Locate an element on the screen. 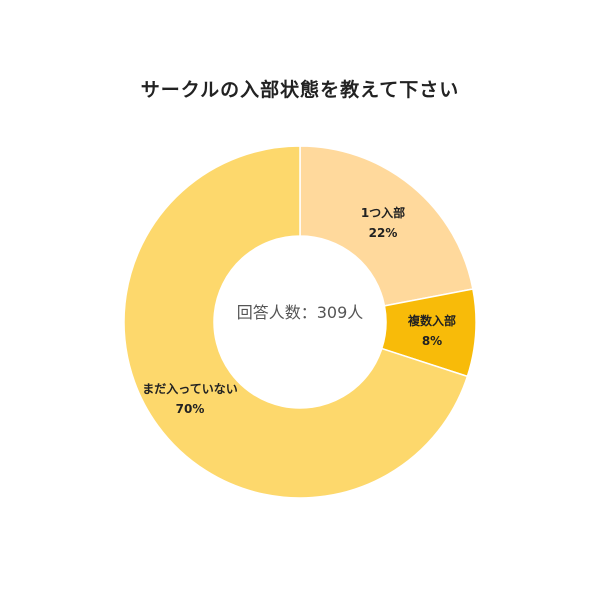 The image size is (600, 600). slice-percent-1: 22% is located at coordinates (383, 233).